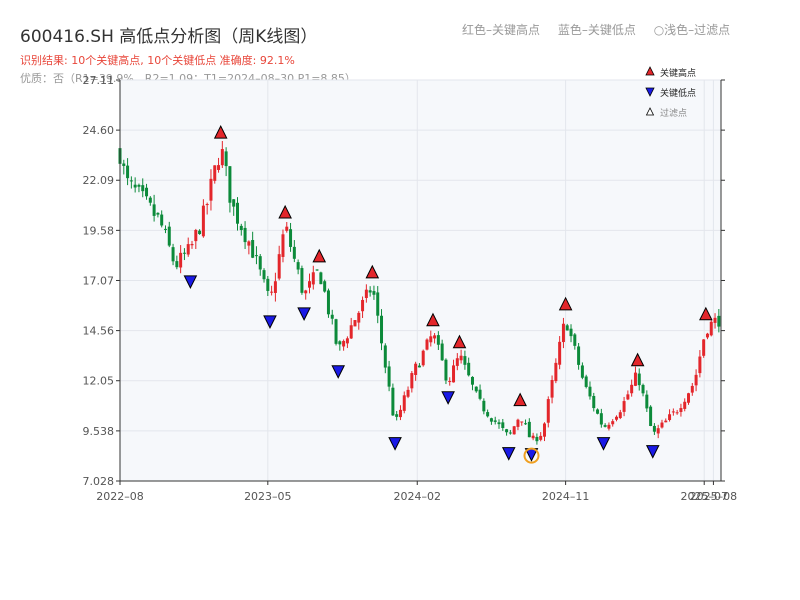 The image size is (800, 600). What do you see at coordinates (99, 331) in the screenshot?
I see `y-tick-label: 14.56` at bounding box center [99, 331].